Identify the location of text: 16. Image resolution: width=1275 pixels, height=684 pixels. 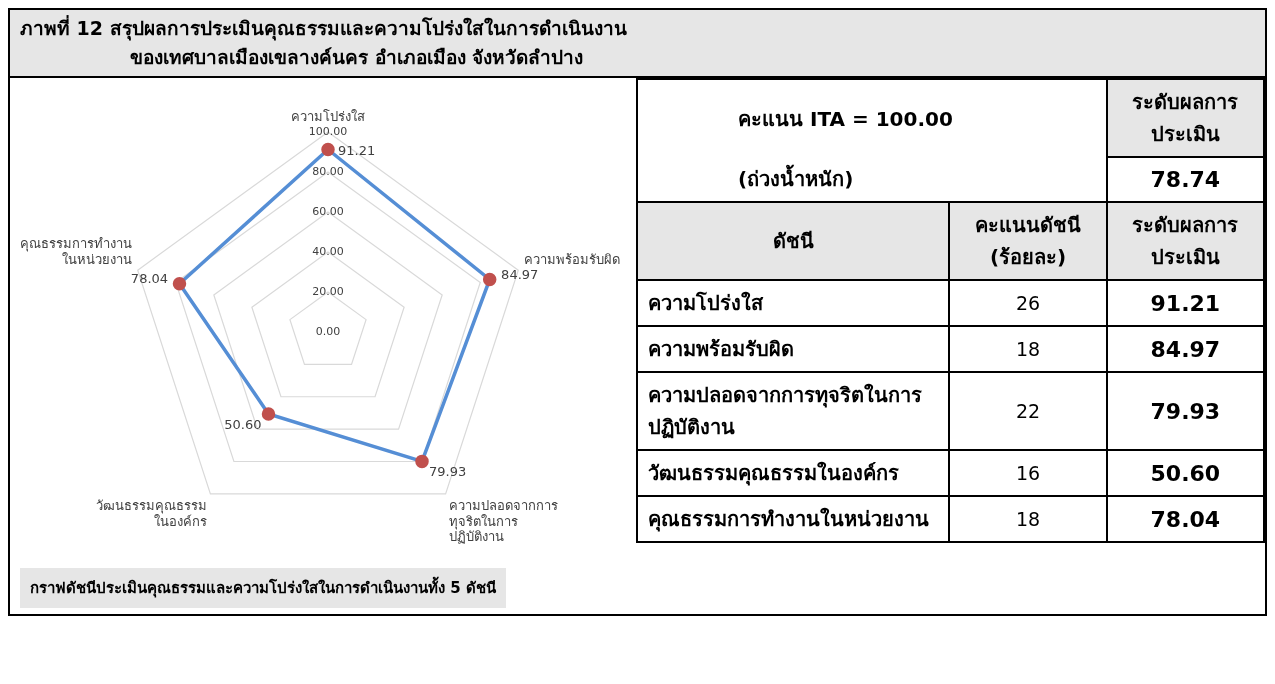
(1028, 473).